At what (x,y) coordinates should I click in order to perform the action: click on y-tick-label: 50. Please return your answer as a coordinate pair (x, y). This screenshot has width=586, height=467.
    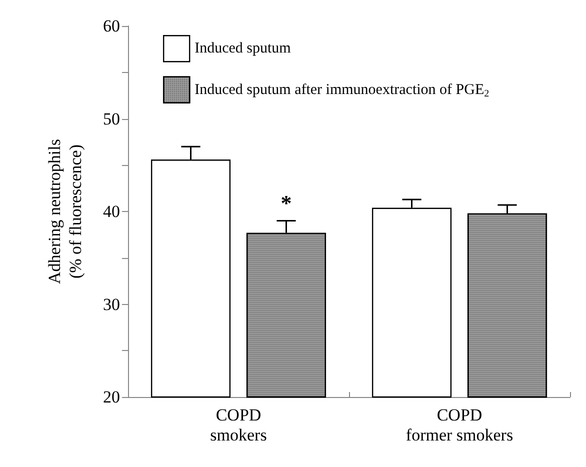
    Looking at the image, I should click on (111, 118).